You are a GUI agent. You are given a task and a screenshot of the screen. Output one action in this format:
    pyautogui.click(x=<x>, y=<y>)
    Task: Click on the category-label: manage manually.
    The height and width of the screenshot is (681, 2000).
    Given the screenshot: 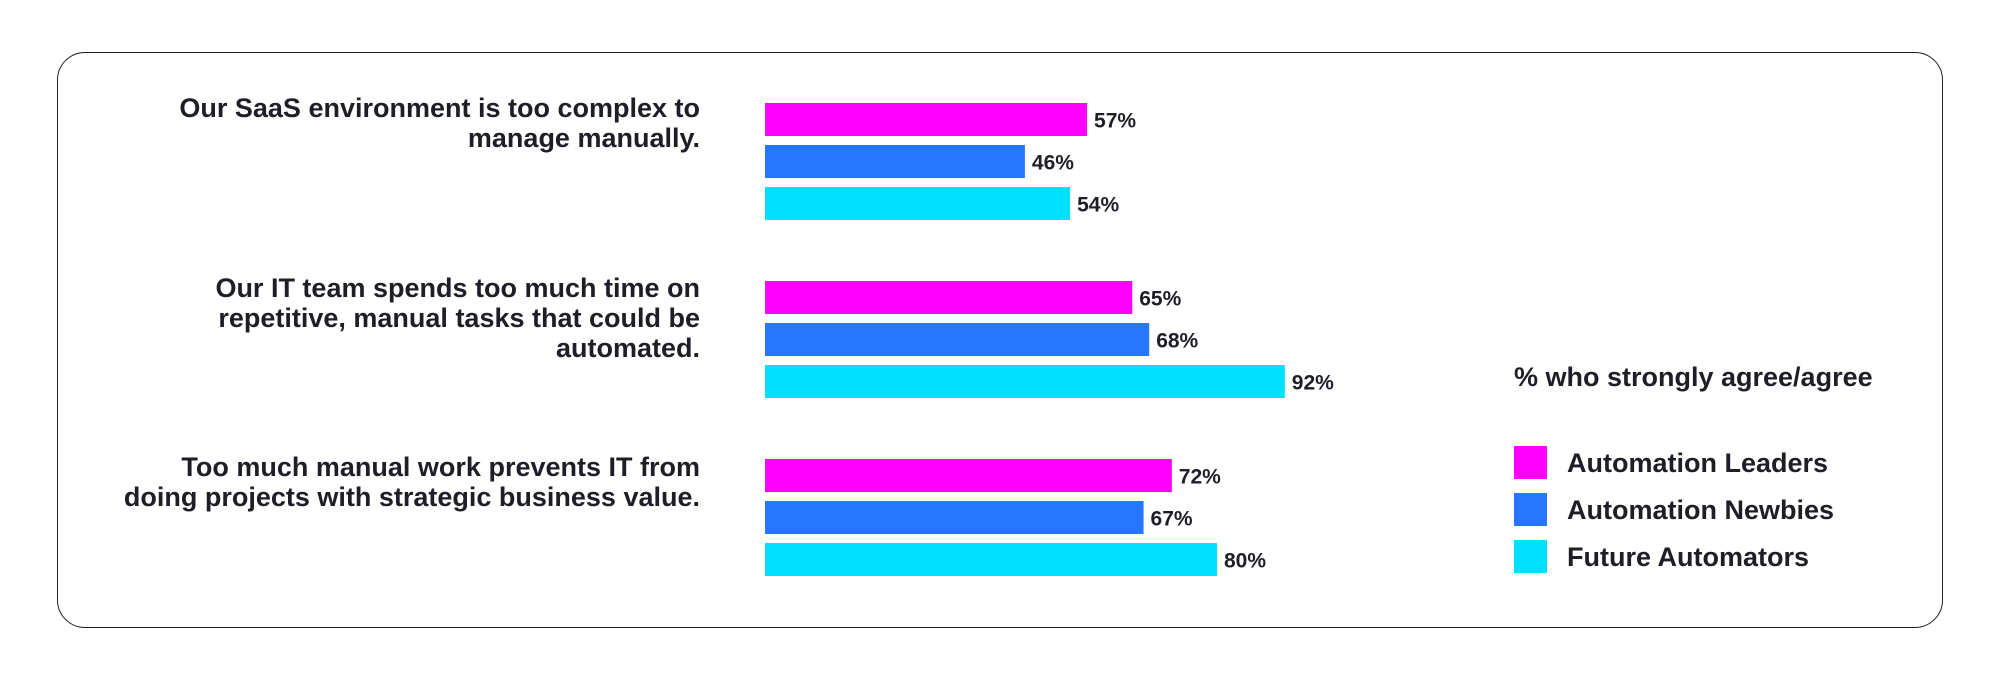 What is the action you would take?
    pyautogui.click(x=584, y=138)
    